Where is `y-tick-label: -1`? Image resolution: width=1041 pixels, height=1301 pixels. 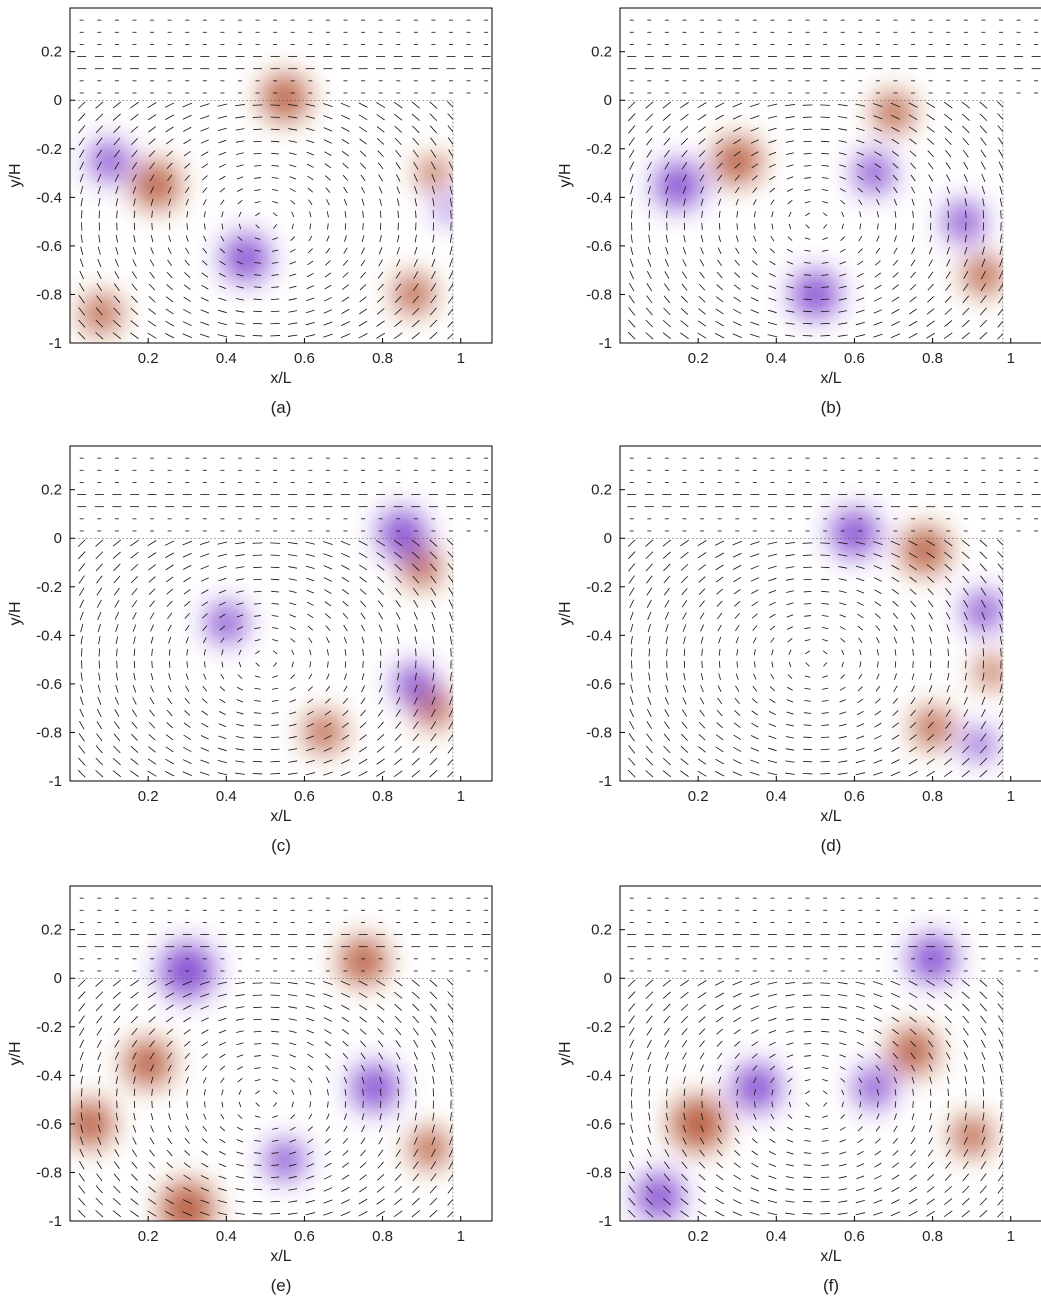
y-tick-label: -1 is located at coordinates (55, 1221).